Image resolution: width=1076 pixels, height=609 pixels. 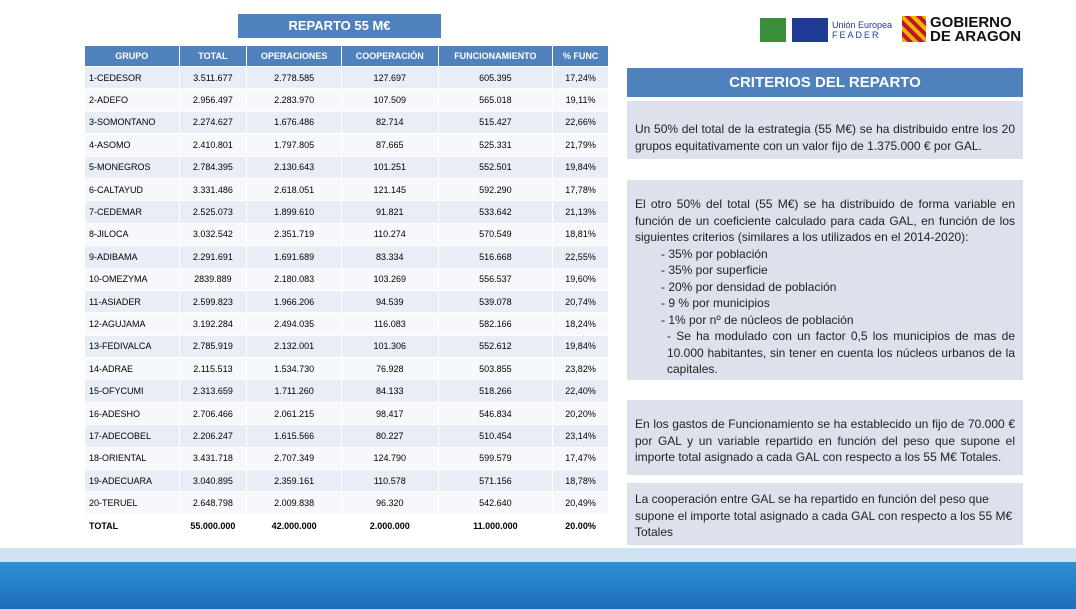 What do you see at coordinates (389, 391) in the screenshot?
I see `cell: 84.133` at bounding box center [389, 391].